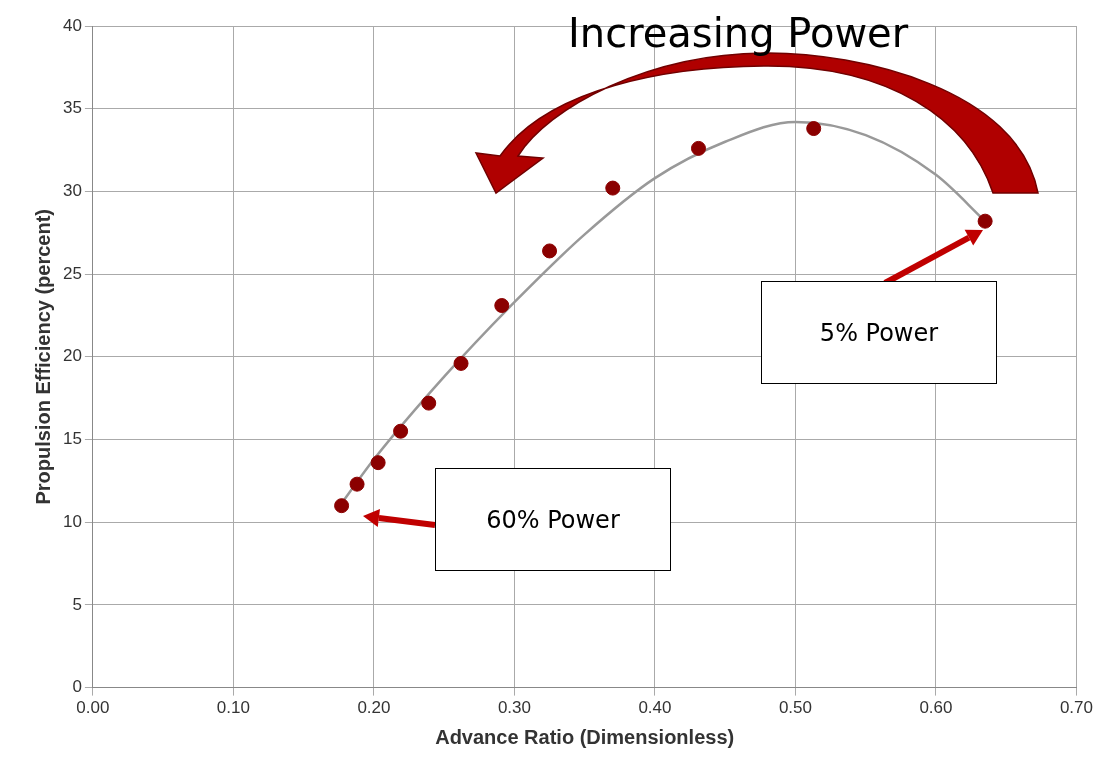 The width and height of the screenshot is (1104, 766). I want to click on annotation: Increasing Power, so click(738, 33).